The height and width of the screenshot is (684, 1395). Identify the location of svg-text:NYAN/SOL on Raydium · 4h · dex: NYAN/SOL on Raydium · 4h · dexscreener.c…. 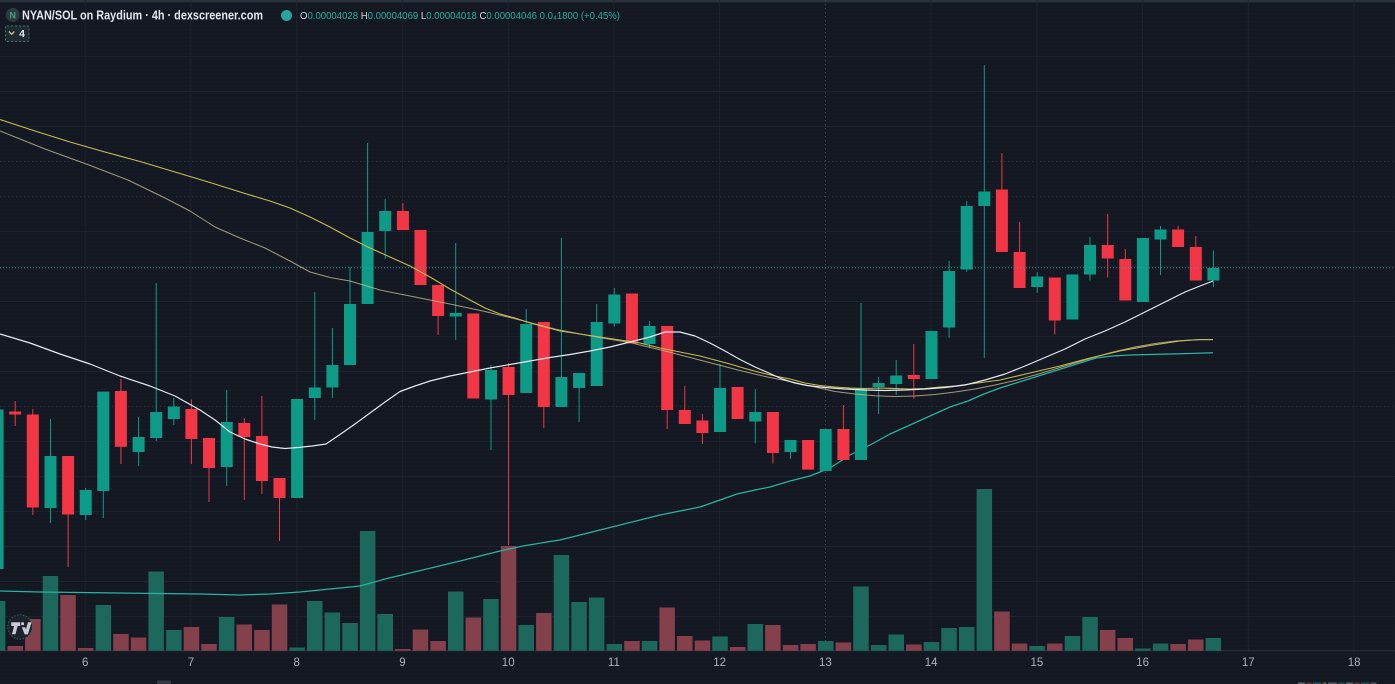
(142, 15).